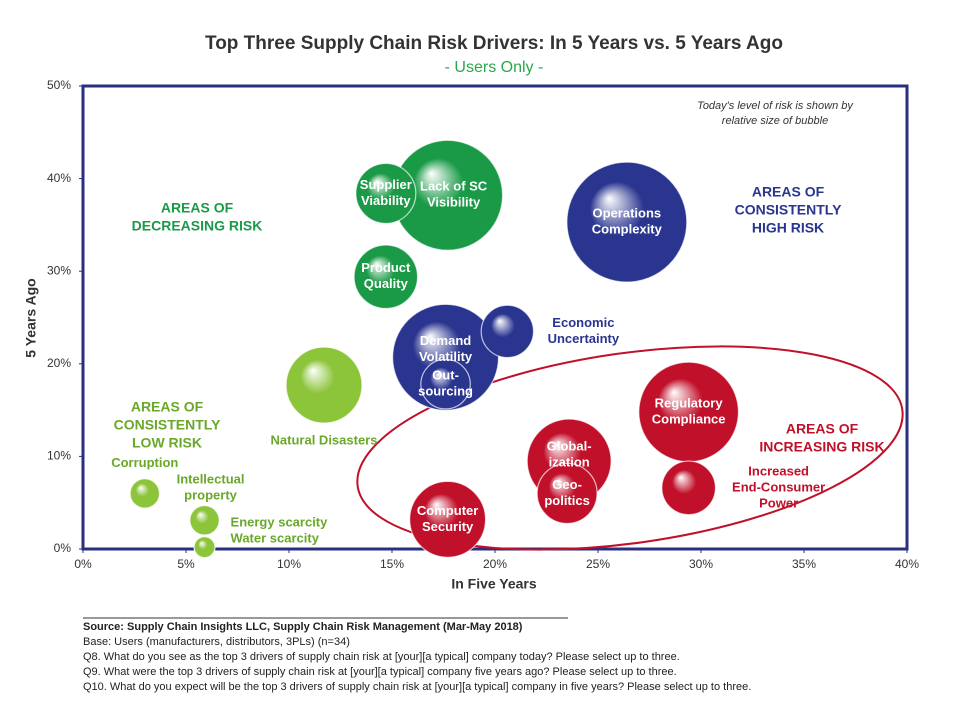 The width and height of the screenshot is (960, 720). I want to click on bubble-label: Computer, so click(447, 510).